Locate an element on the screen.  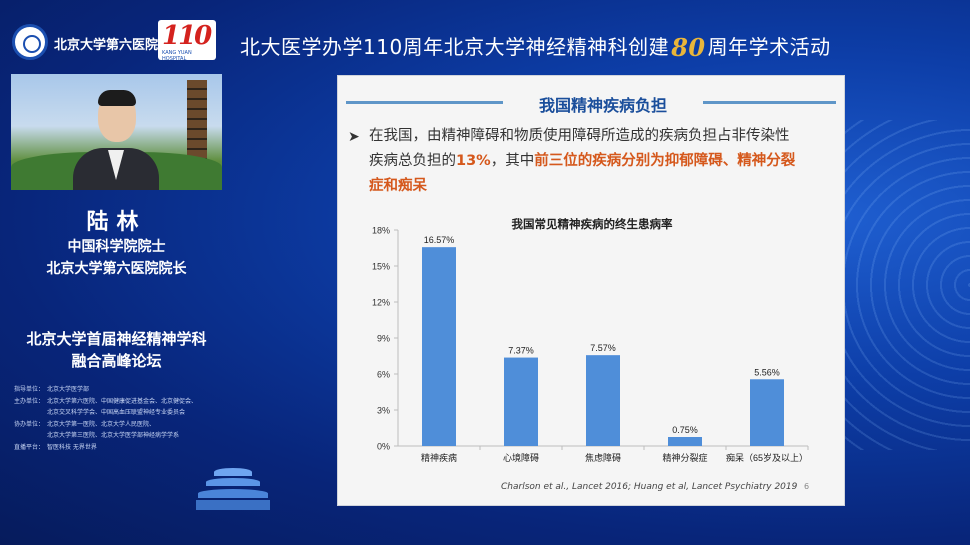
anniversary-number: 110 is located at coordinates (187, 36).